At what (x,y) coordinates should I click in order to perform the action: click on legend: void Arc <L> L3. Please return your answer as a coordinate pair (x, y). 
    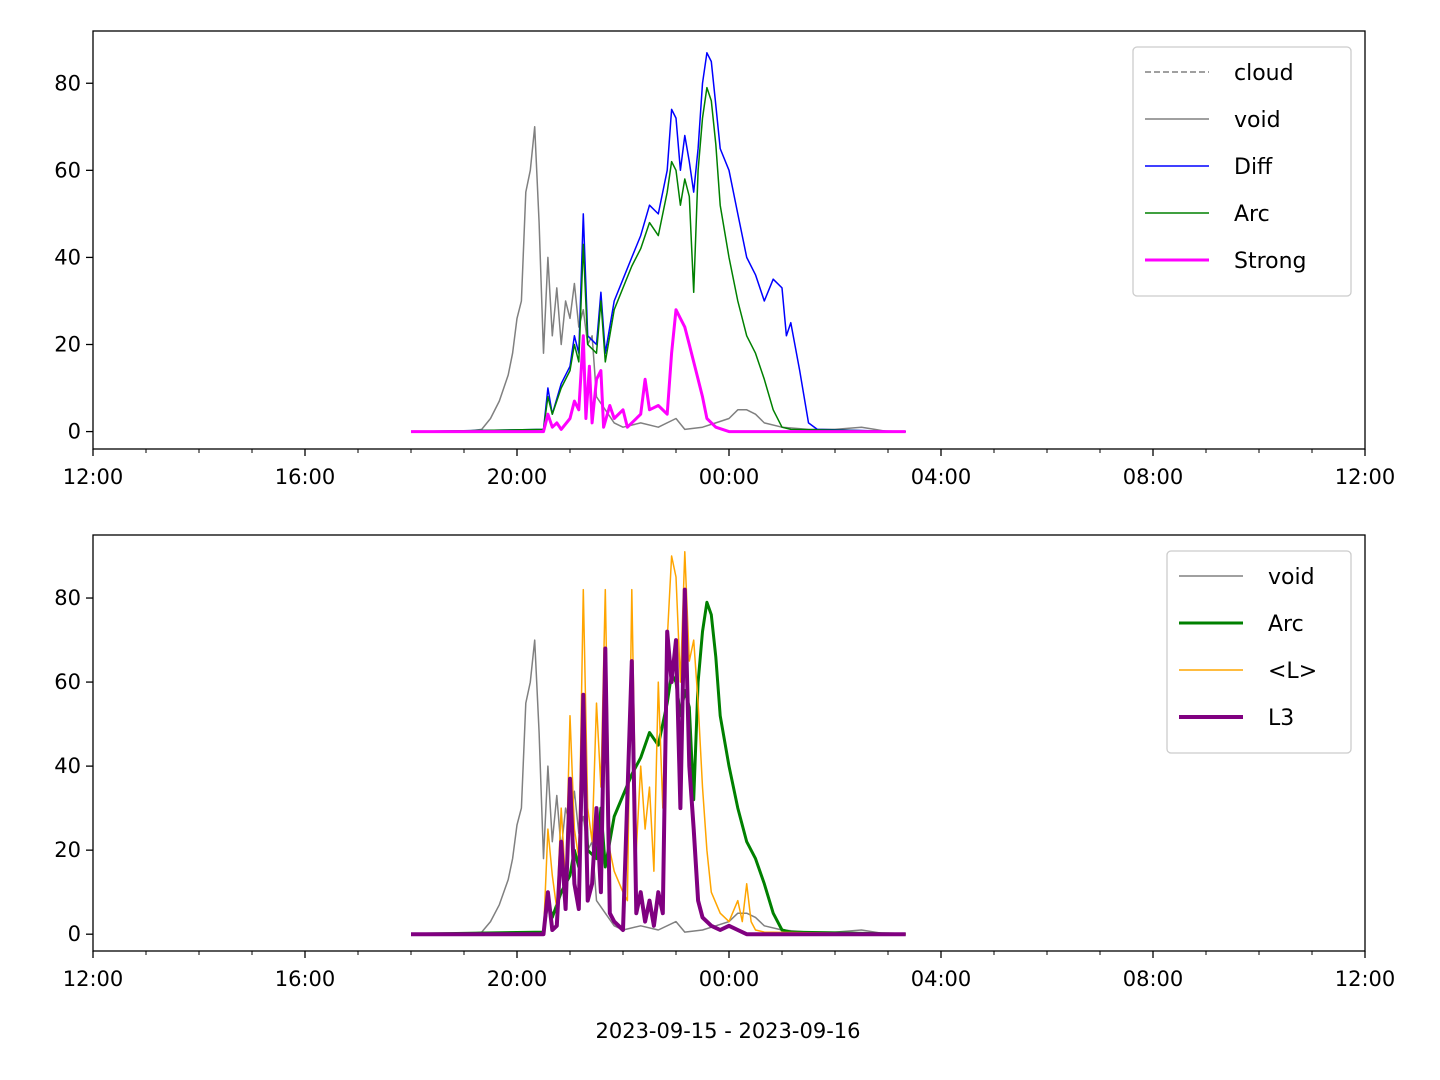
    Looking at the image, I should click on (1259, 652).